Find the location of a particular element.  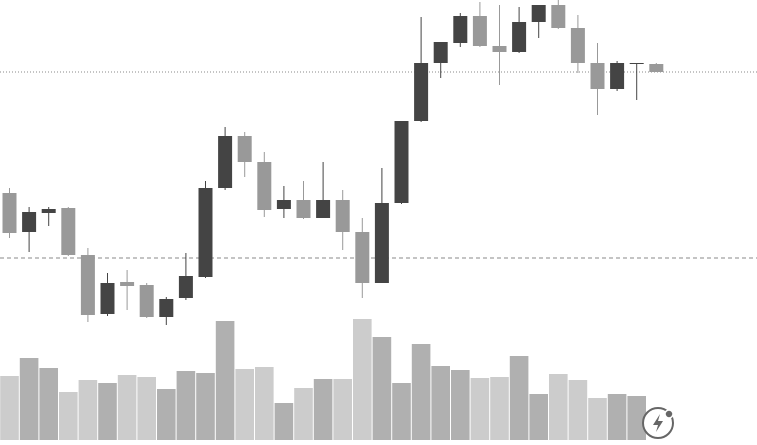

bolt-icon is located at coordinates (658, 423).